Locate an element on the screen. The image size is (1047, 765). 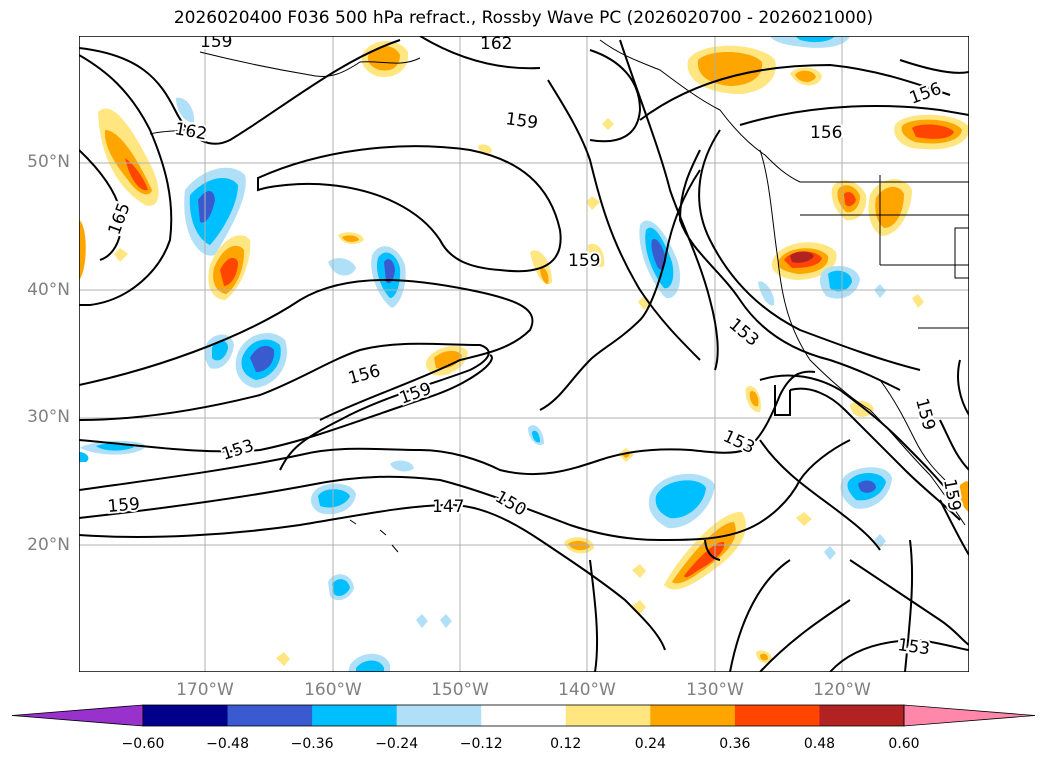
colorbar is located at coordinates (523, 715).